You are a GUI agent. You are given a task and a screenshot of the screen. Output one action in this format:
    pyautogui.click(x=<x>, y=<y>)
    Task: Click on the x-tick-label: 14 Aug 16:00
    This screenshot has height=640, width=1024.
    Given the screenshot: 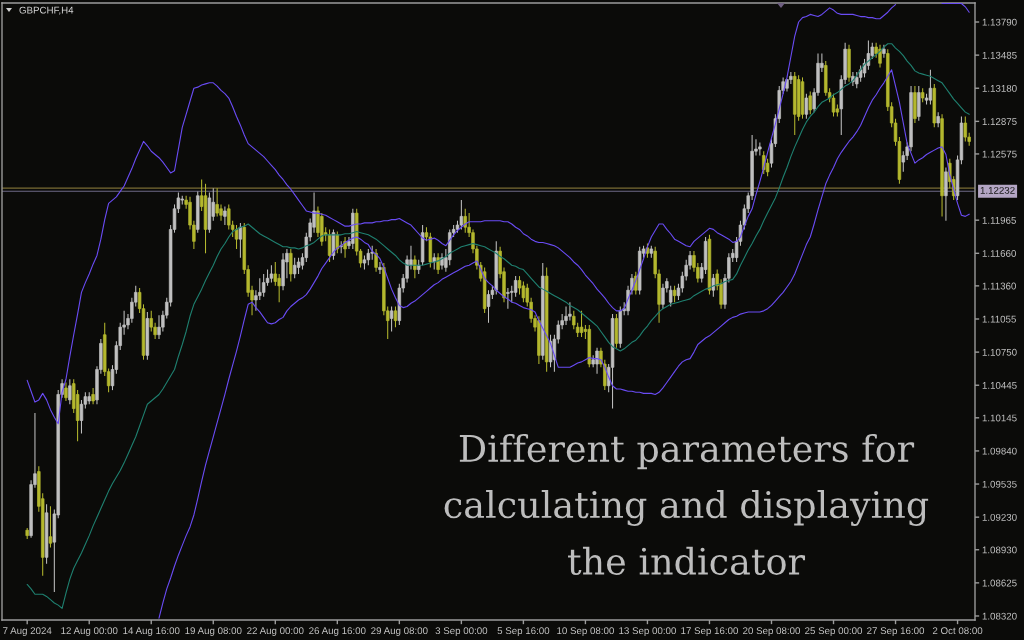 What is the action you would take?
    pyautogui.click(x=151, y=632)
    